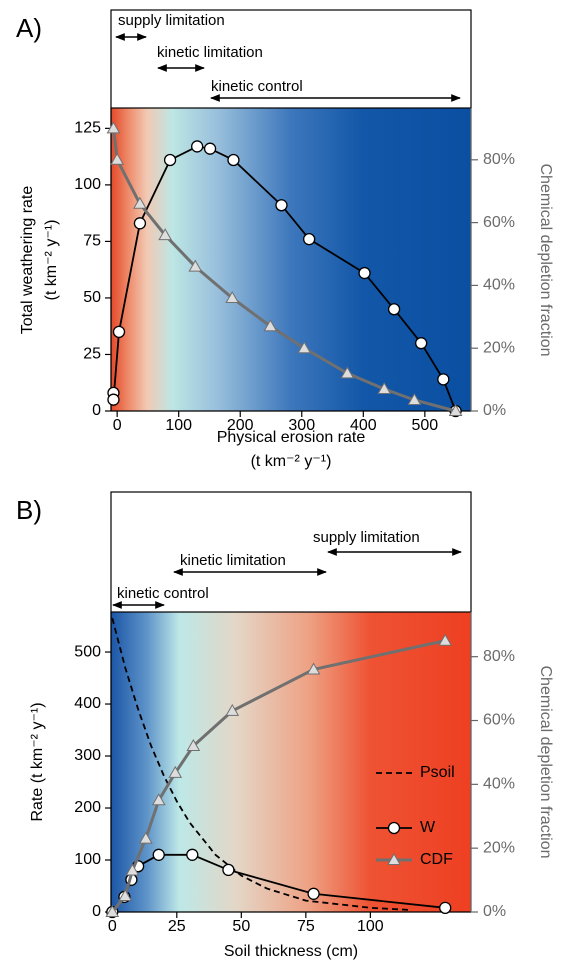 This screenshot has width=564, height=968. What do you see at coordinates (437, 772) in the screenshot?
I see `legend-label: Psoil` at bounding box center [437, 772].